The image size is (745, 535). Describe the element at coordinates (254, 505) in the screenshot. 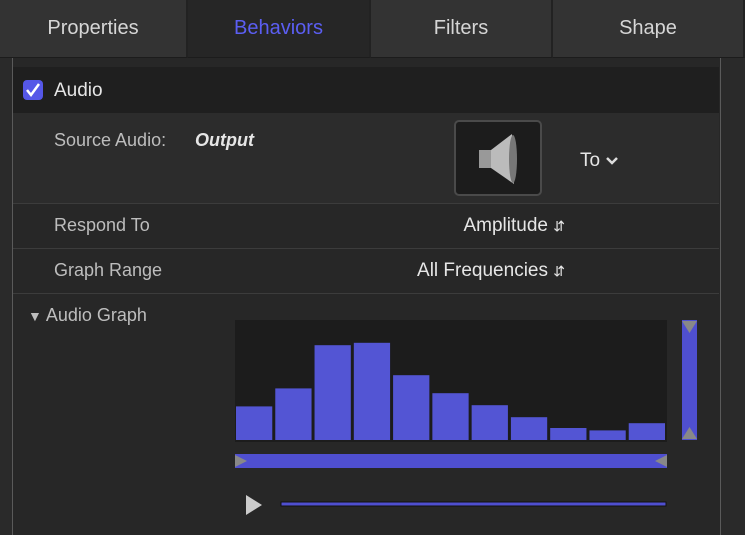

I see `play-button` at that location.